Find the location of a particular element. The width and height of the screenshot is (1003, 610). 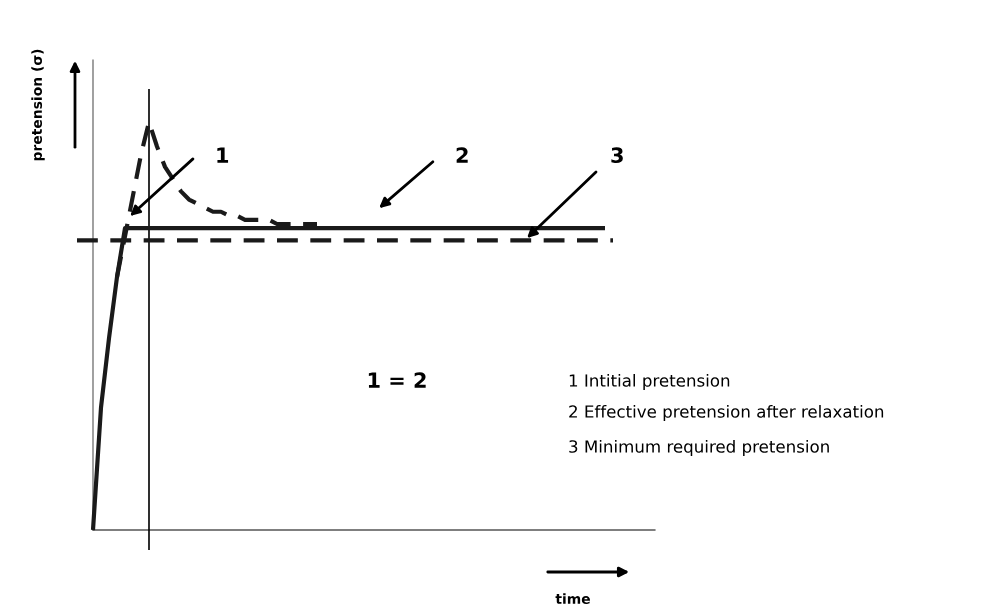

x-axis-title: time is located at coordinates (572, 599).